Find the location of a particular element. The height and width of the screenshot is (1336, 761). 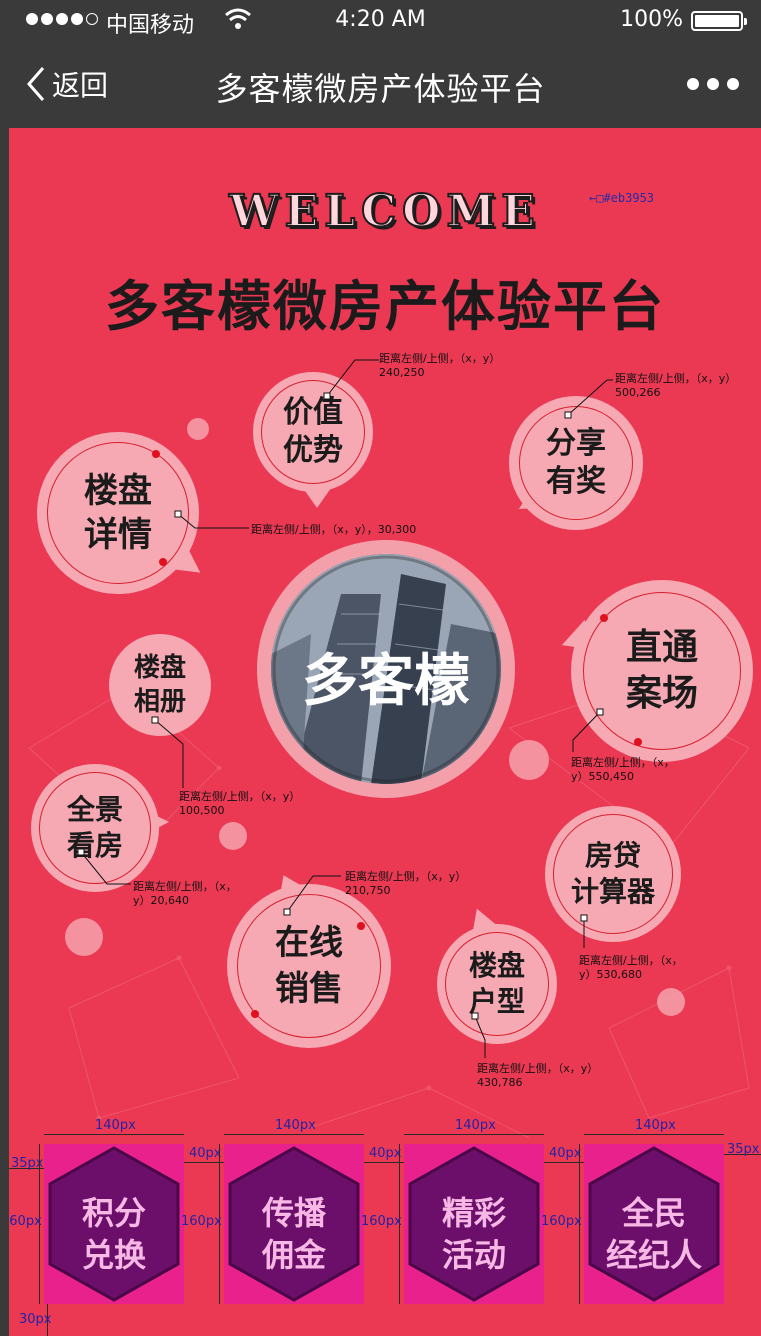

signal-strength-icon is located at coordinates (62, 19).